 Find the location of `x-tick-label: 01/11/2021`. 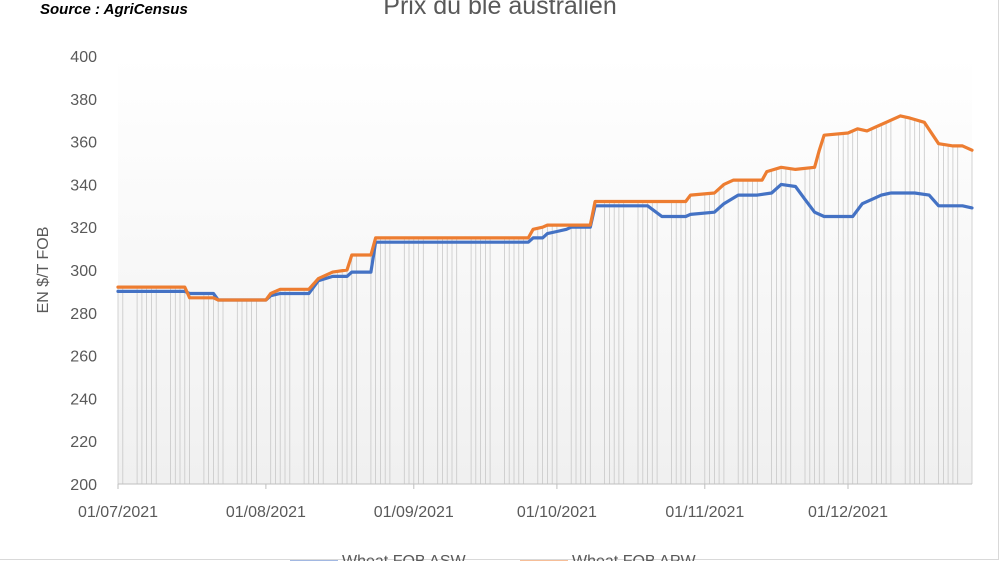

x-tick-label: 01/11/2021 is located at coordinates (704, 512).